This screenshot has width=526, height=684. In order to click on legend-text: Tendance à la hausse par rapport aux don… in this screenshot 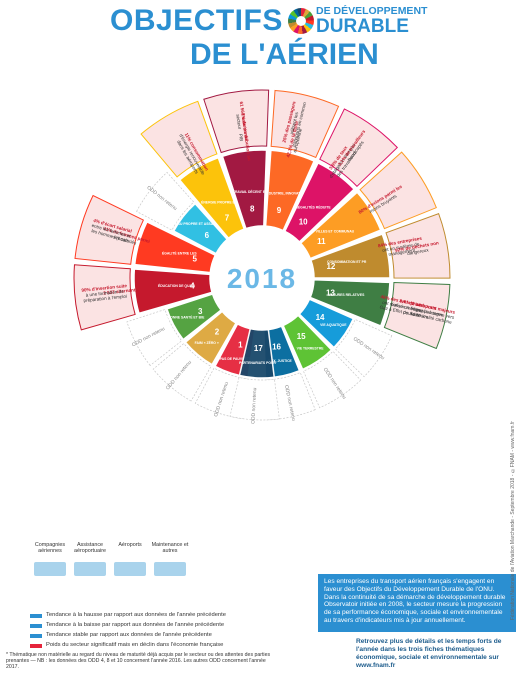, I will do `click(136, 615)`.